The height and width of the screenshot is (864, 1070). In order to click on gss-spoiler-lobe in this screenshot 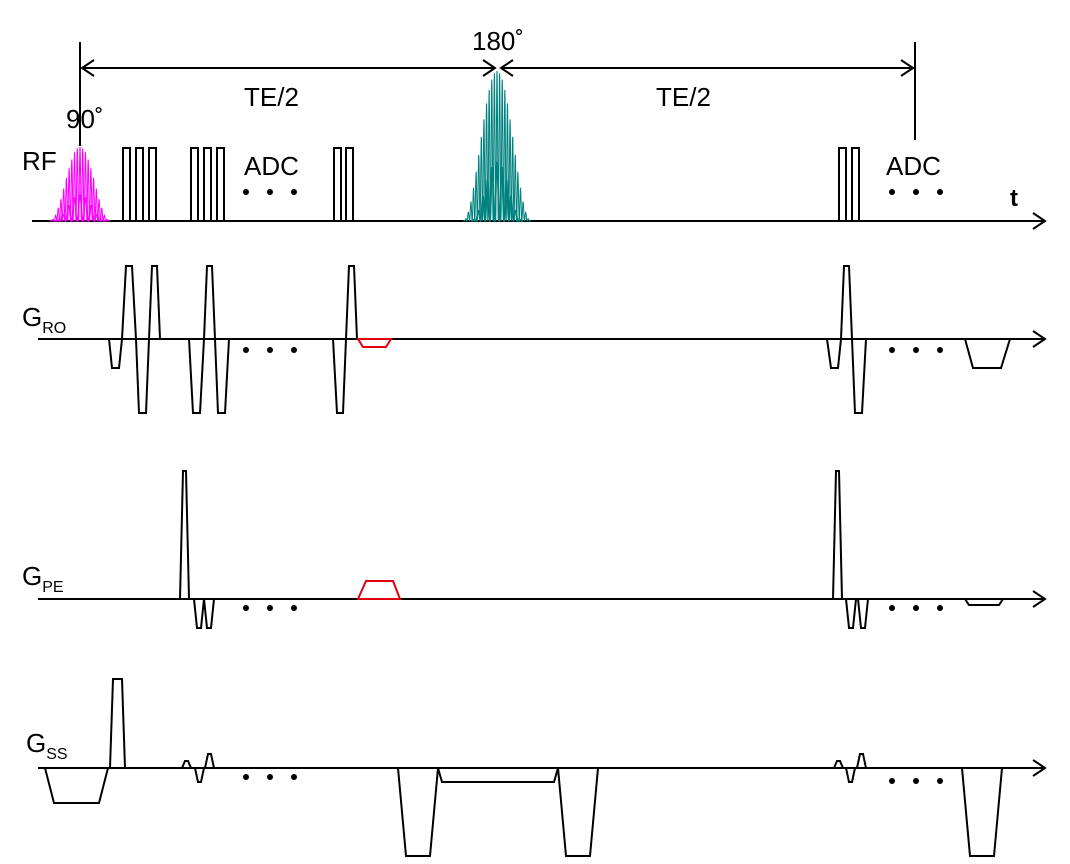, I will do `click(982, 812)`.